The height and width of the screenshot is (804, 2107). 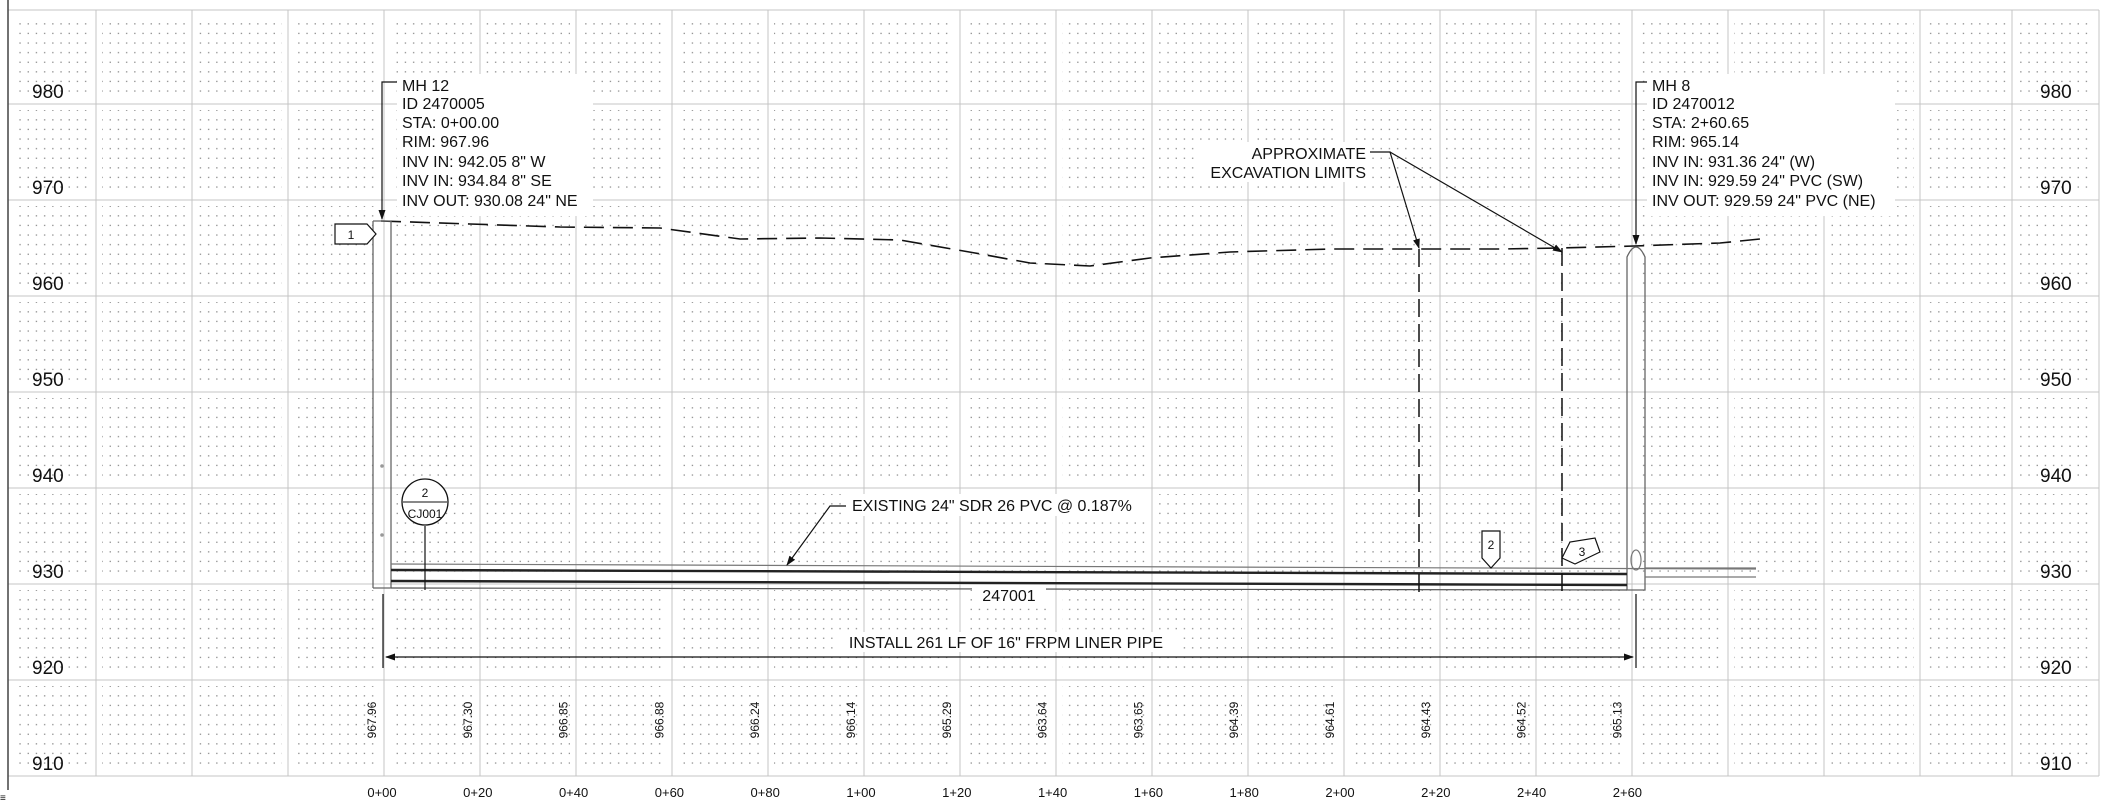 What do you see at coordinates (573, 792) in the screenshot?
I see `station-label: 0+40` at bounding box center [573, 792].